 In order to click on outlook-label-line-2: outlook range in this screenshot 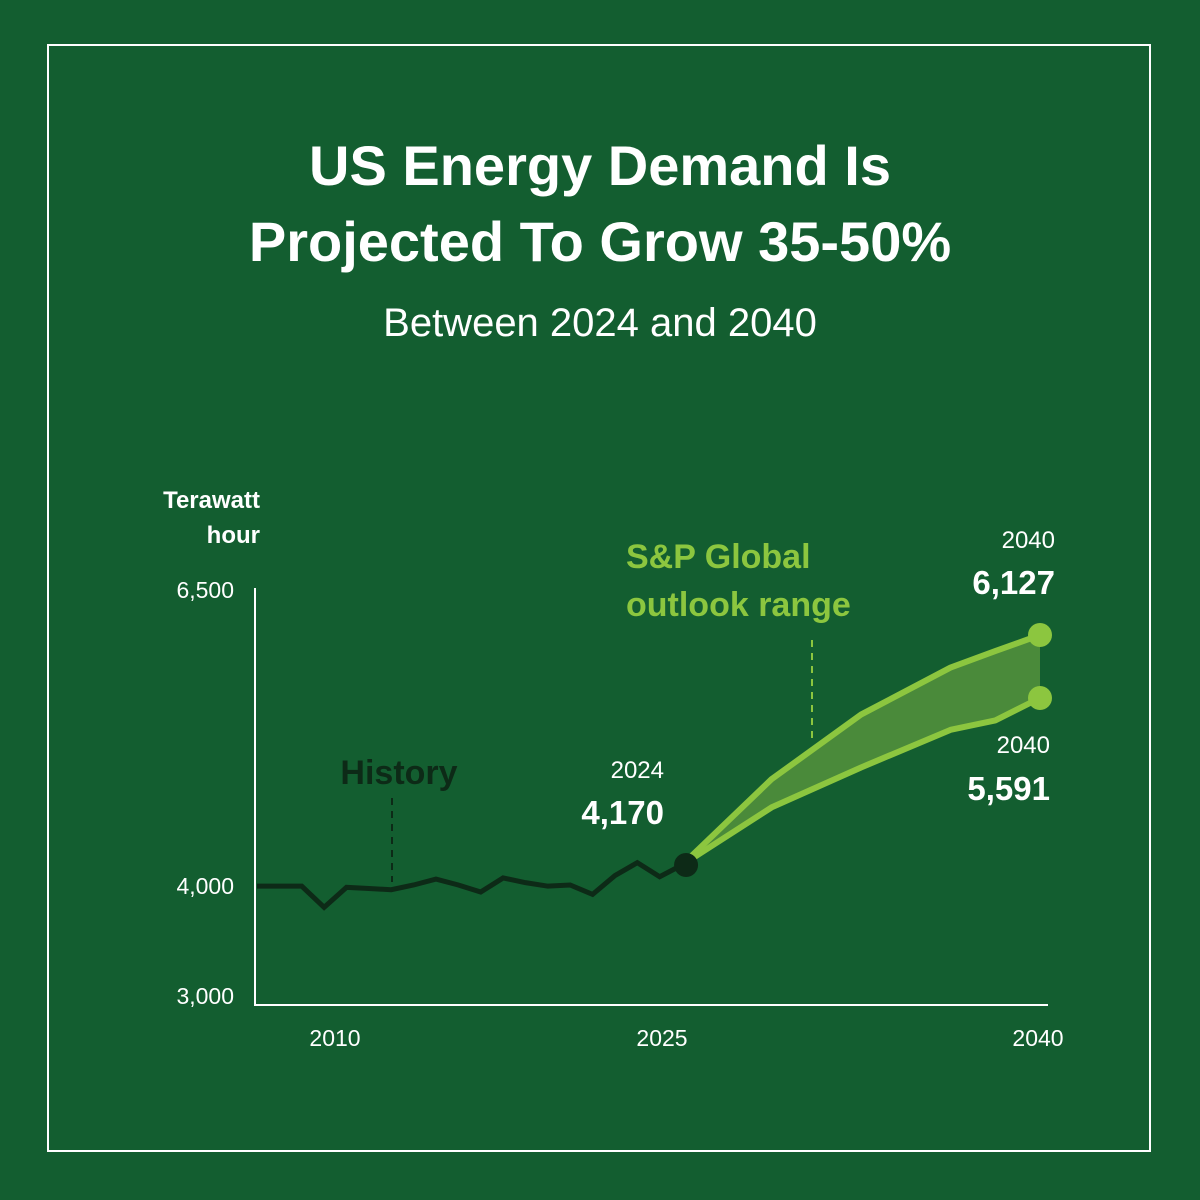, I will do `click(738, 605)`.